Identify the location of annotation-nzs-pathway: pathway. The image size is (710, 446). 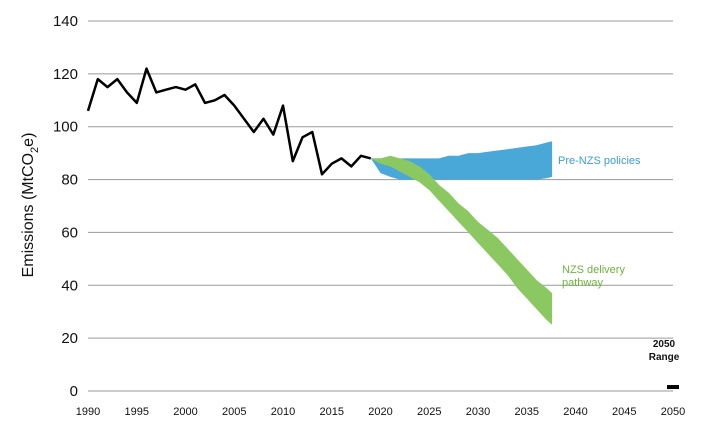
(582, 283).